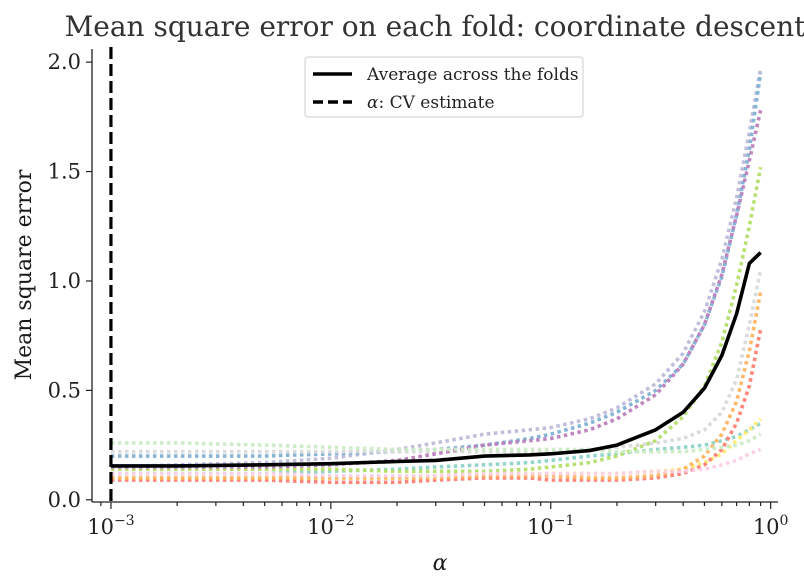 This screenshot has width=804, height=588. I want to click on legend-label-1: Average across the folds, so click(472, 75).